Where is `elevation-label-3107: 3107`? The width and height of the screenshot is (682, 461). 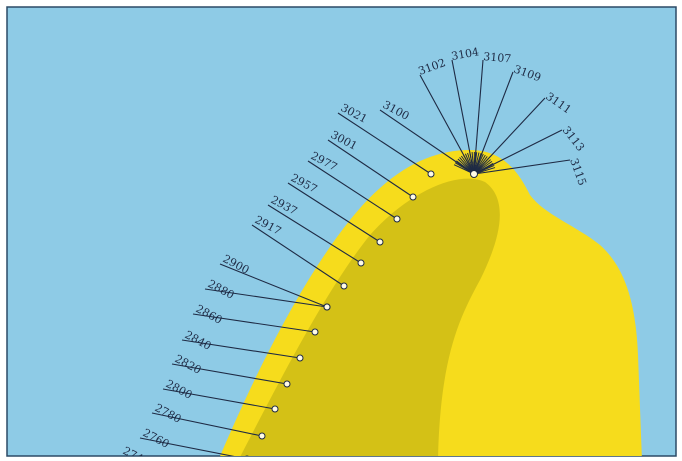
elevation-label-3107: 3107 is located at coordinates (497, 57).